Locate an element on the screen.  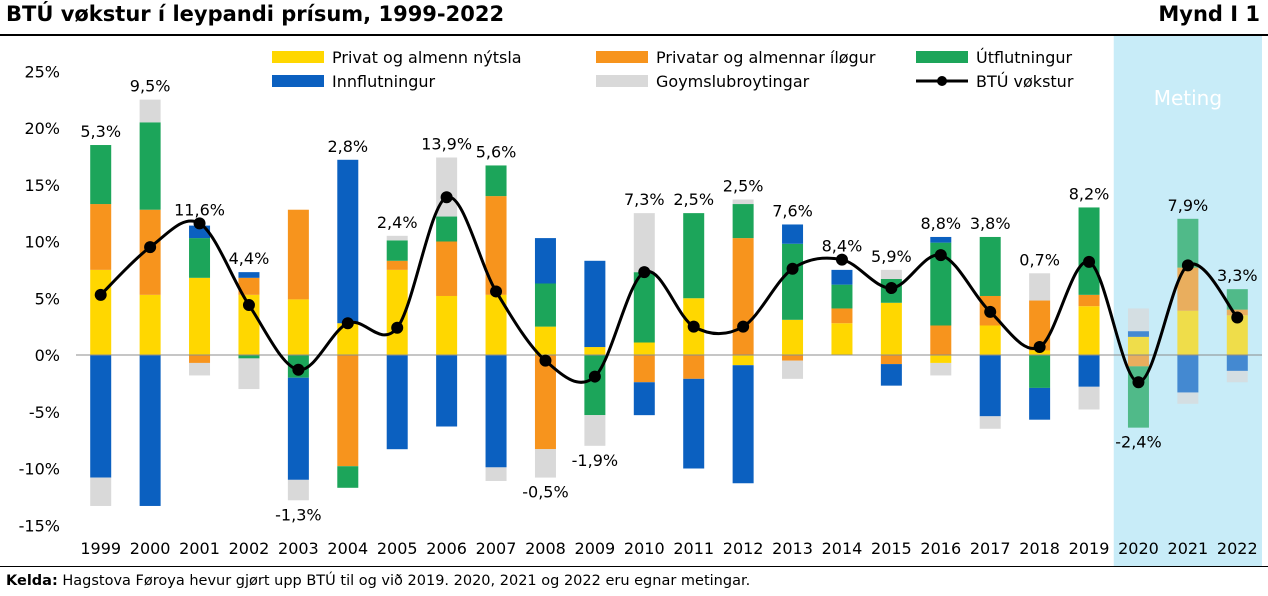
y-tick-label: 15% is located at coordinates (42, 185).